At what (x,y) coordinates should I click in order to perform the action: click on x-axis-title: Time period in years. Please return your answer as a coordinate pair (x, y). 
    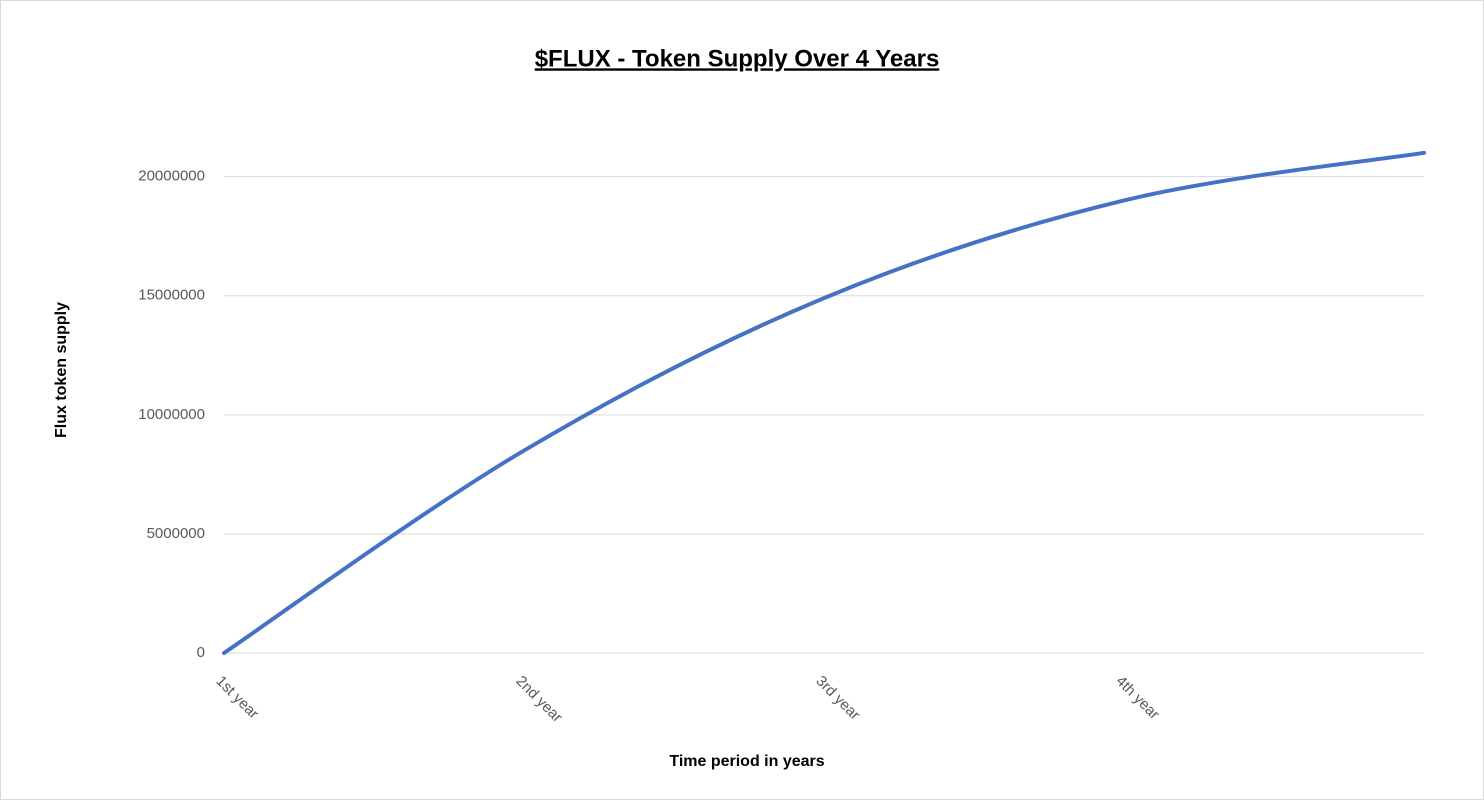
    Looking at the image, I should click on (746, 761).